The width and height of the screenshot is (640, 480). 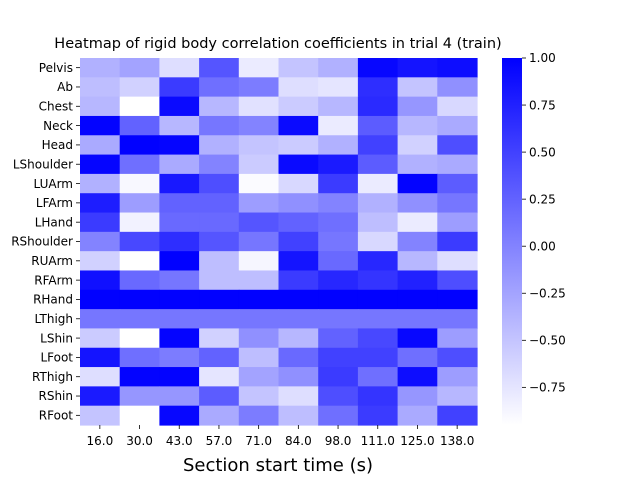 What do you see at coordinates (512, 241) in the screenshot?
I see `colorbar` at bounding box center [512, 241].